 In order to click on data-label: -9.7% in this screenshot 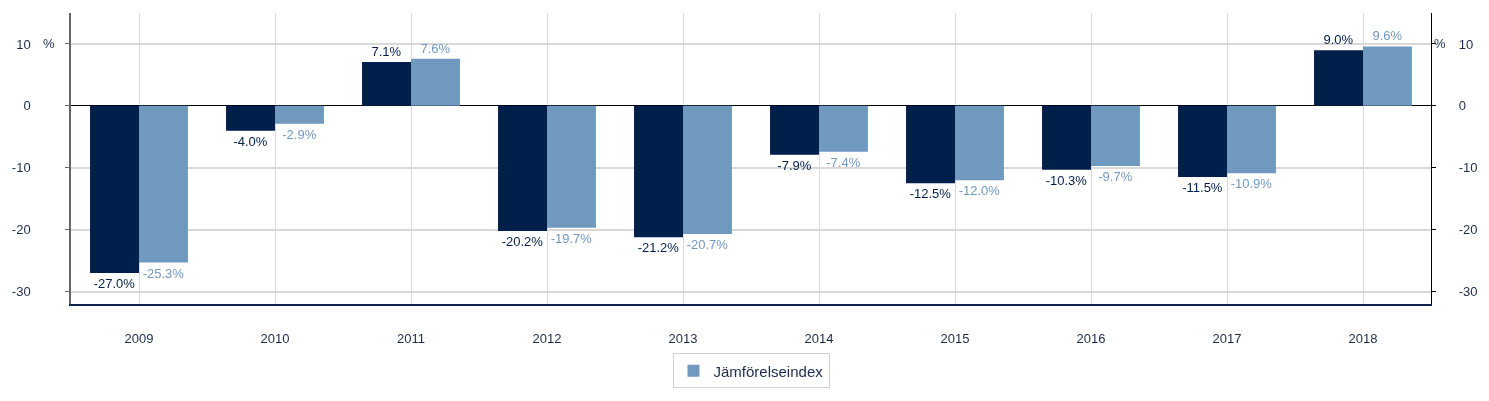, I will do `click(1115, 176)`.